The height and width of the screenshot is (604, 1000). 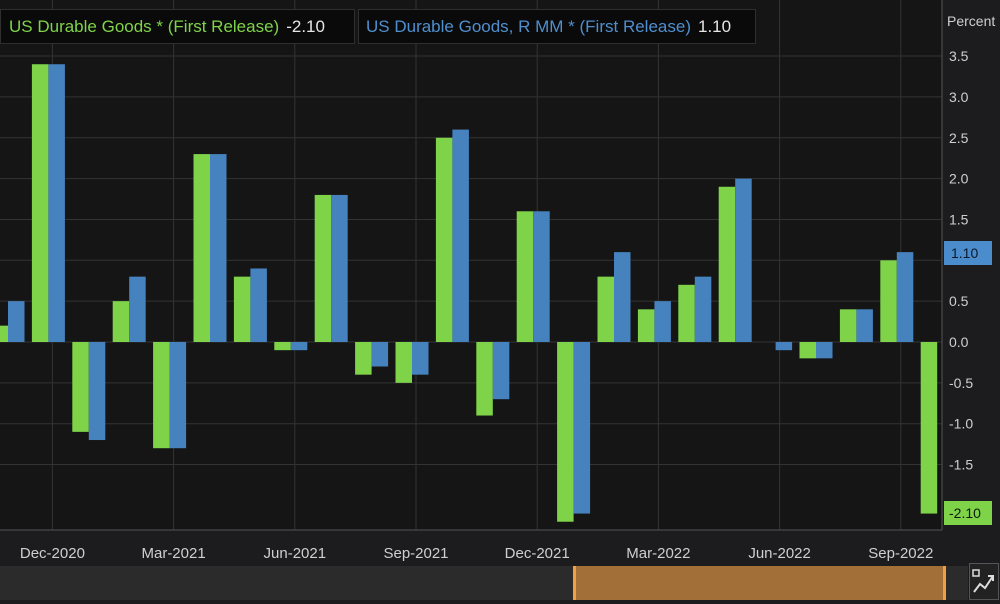 I want to click on x-tick-label: Mar-2022, so click(x=658, y=553).